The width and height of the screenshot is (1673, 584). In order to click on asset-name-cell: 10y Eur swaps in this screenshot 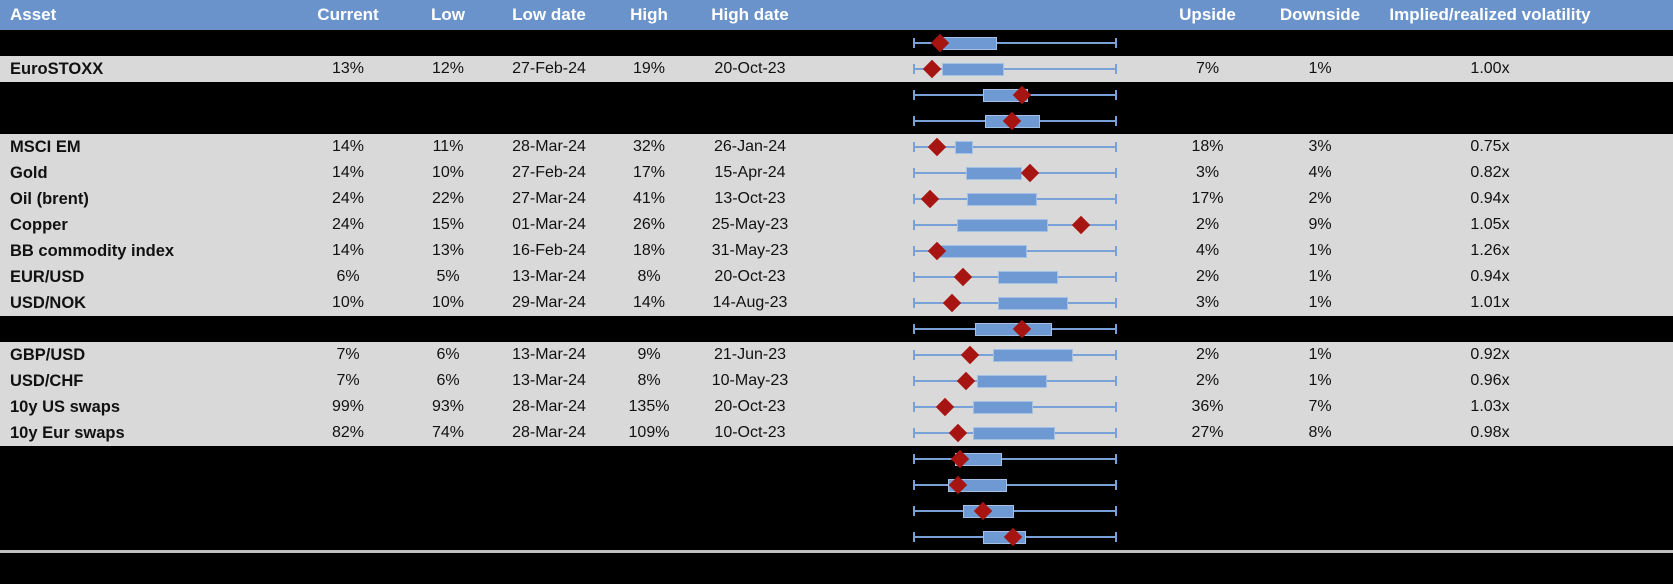, I will do `click(67, 432)`.